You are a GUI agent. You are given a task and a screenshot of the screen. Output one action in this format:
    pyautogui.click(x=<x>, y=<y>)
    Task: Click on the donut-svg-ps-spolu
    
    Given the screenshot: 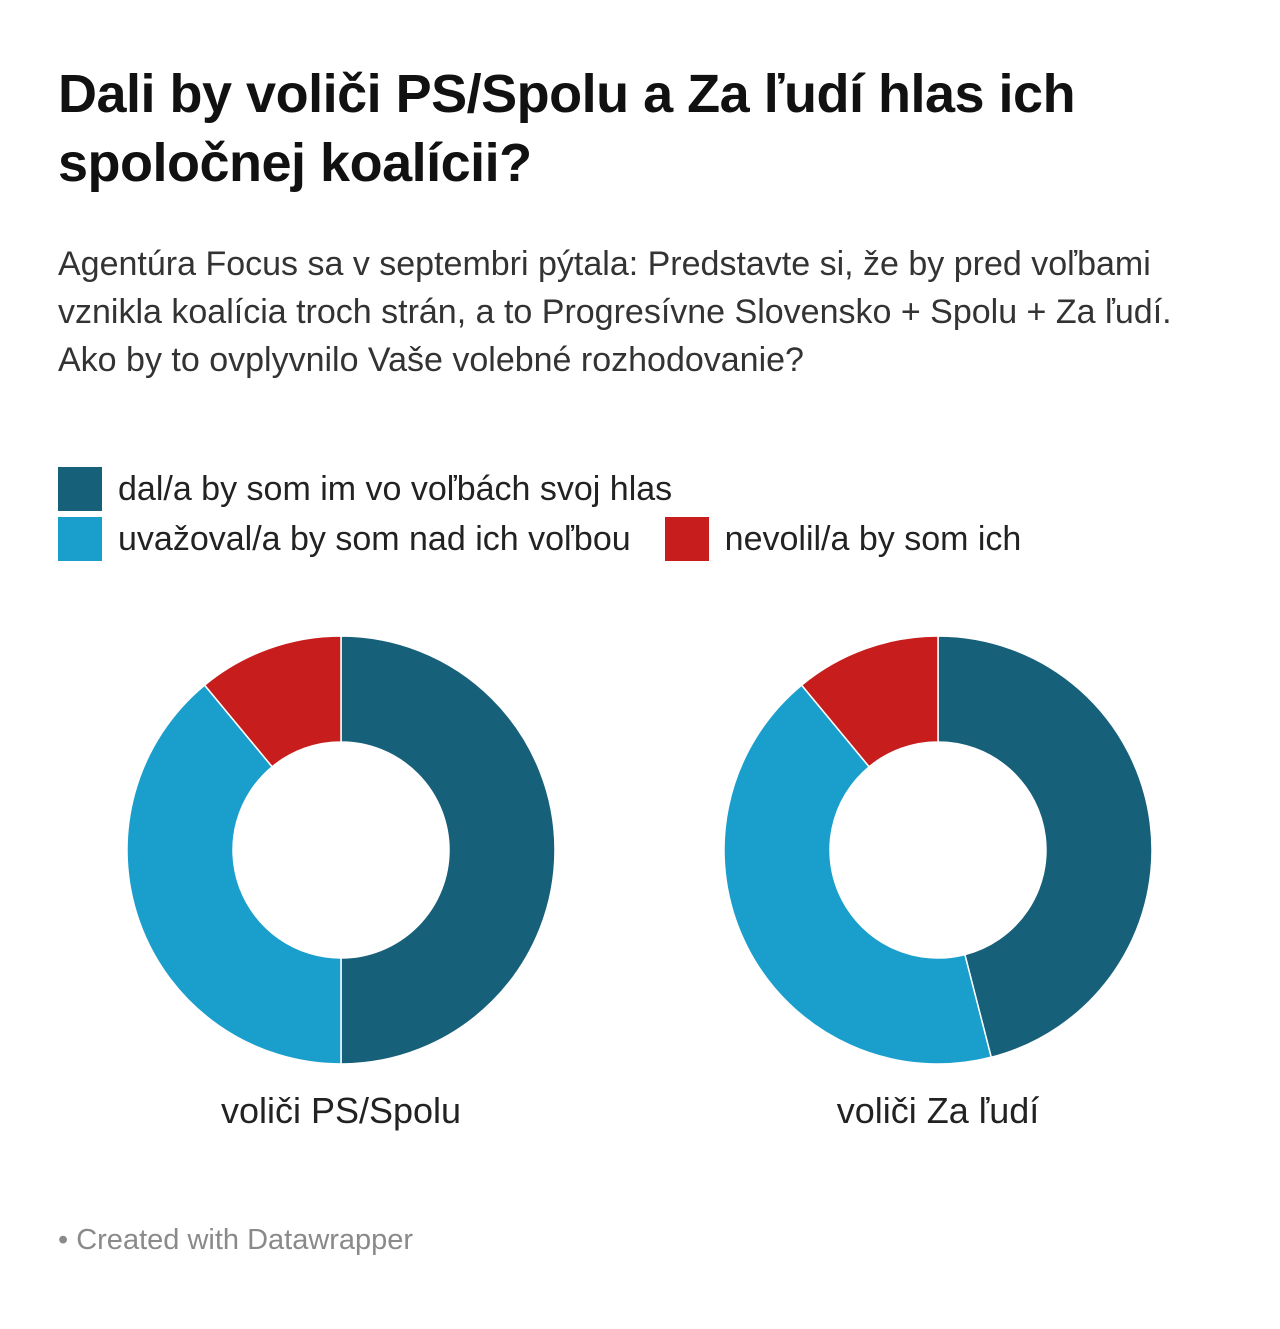 What is the action you would take?
    pyautogui.click(x=341, y=850)
    